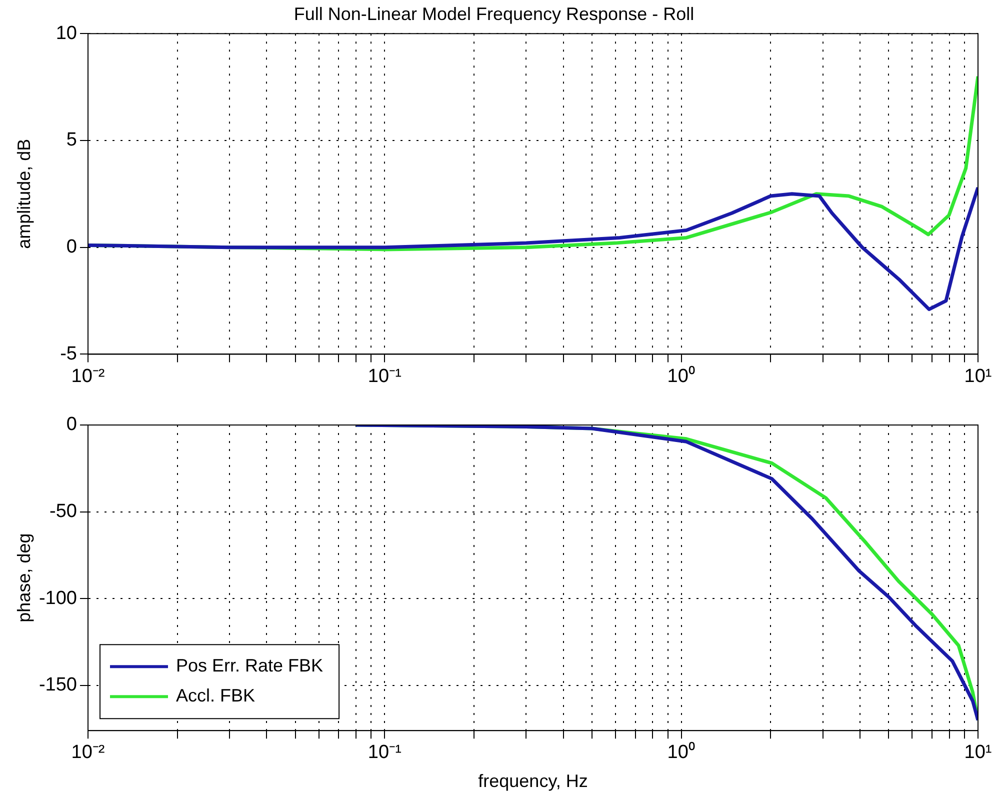 The image size is (997, 801). Describe the element at coordinates (63, 511) in the screenshot. I see `y-tick-label: -50` at that location.